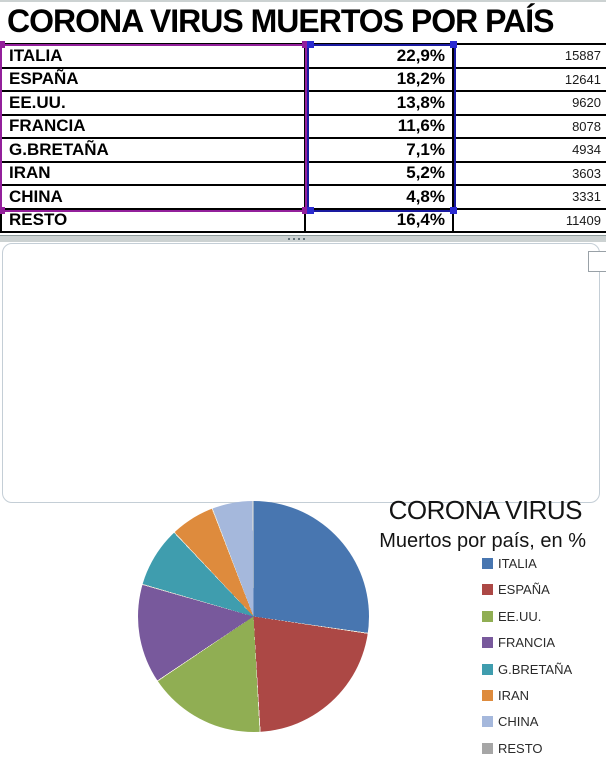 This screenshot has width=606, height=769. What do you see at coordinates (154, 220) in the screenshot?
I see `country-cell: RESTO` at bounding box center [154, 220].